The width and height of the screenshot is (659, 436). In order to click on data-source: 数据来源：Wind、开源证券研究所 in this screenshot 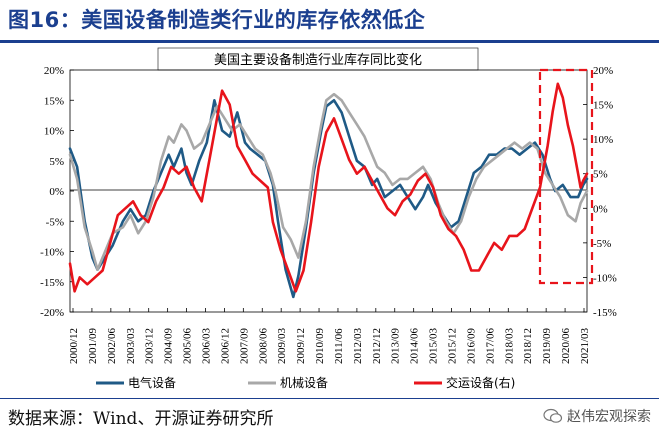, I will do `click(141, 419)`.